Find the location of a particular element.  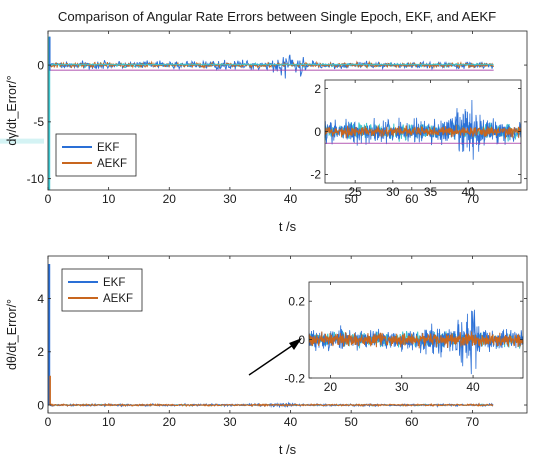

zoom-arrow is located at coordinates (275, 357).